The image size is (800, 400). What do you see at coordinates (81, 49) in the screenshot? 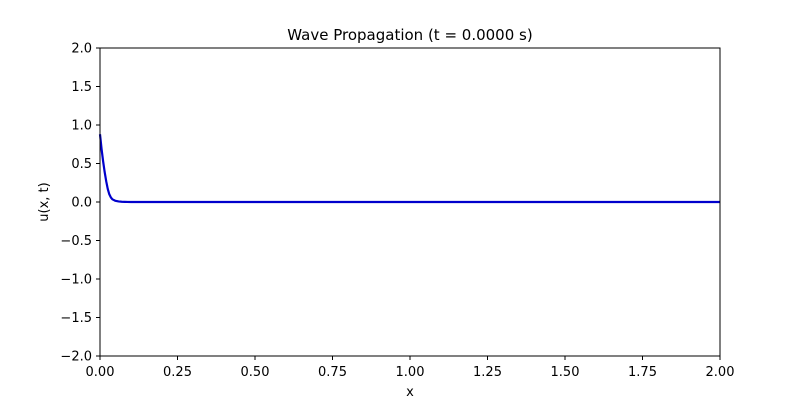
I see `y-tick-label: 2.0` at bounding box center [81, 49].